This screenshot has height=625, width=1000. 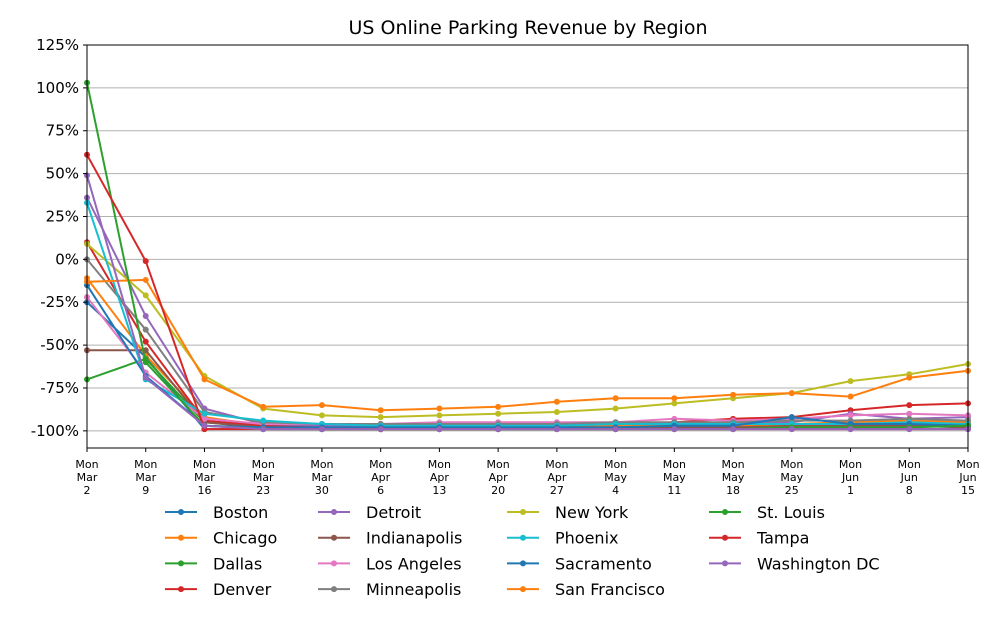 What do you see at coordinates (213, 563) in the screenshot?
I see `legend-item: Dallas` at bounding box center [213, 563].